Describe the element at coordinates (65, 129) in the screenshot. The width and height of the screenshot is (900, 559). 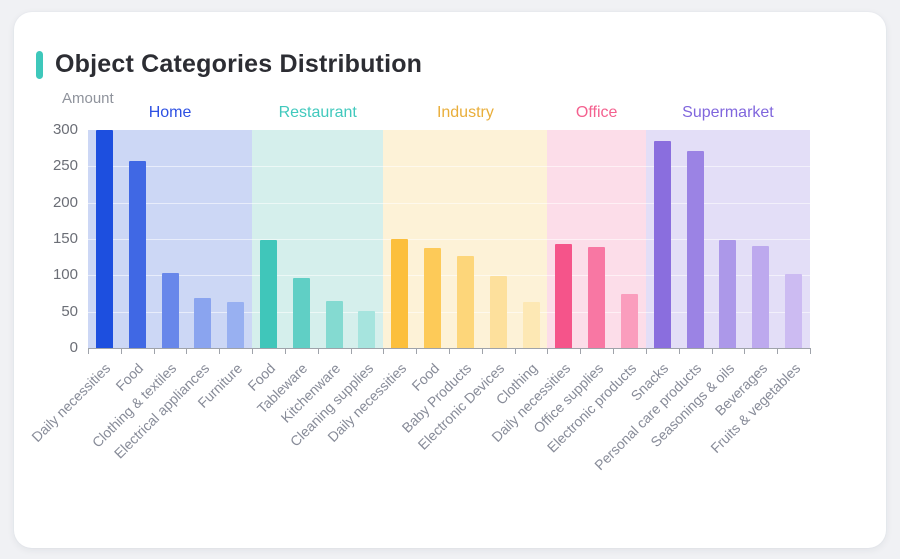
I see `y-tick-label: 300` at that location.